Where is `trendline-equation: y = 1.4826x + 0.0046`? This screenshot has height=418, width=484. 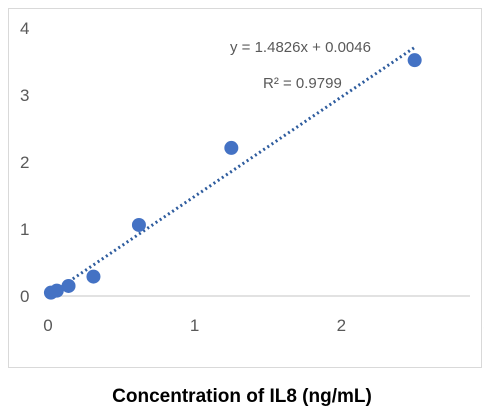
trendline-equation: y = 1.4826x + 0.0046 is located at coordinates (300, 47).